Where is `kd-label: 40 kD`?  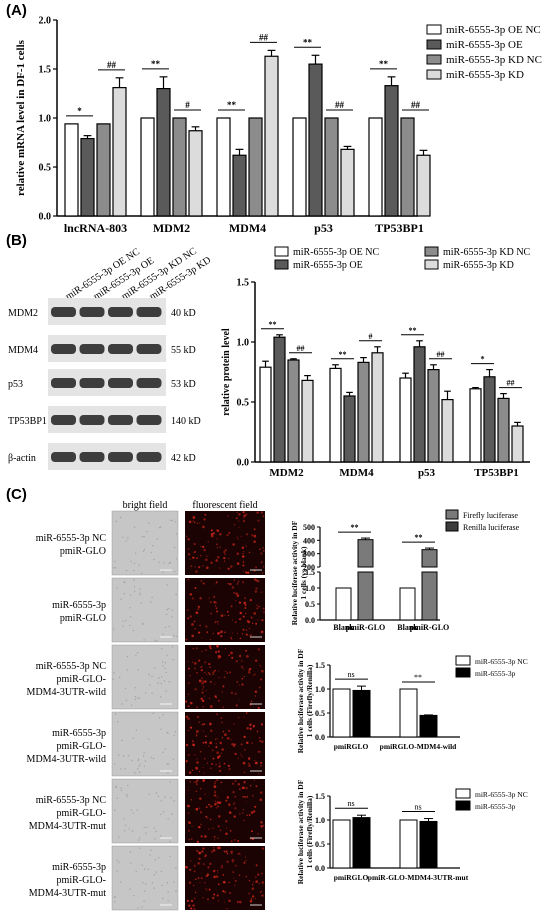
kd-label: 40 kD is located at coordinates (183, 313).